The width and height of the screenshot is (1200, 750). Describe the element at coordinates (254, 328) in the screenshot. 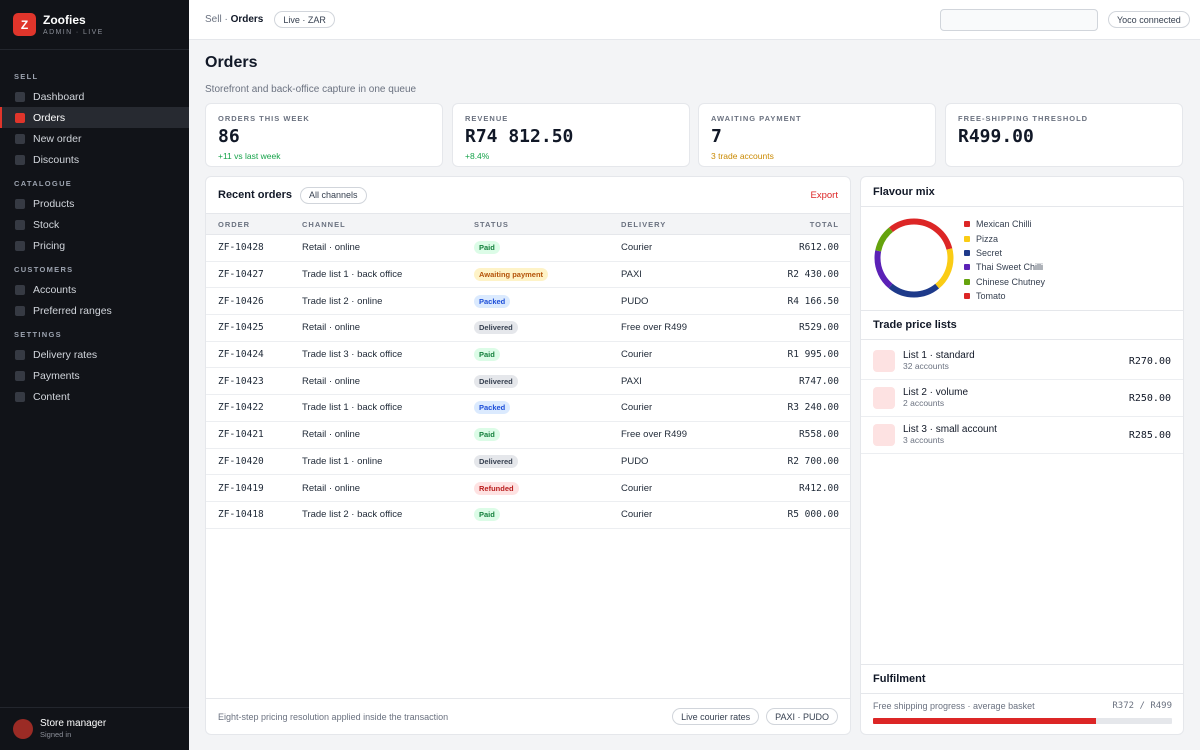

I see `order-id: ZF-10425` at that location.